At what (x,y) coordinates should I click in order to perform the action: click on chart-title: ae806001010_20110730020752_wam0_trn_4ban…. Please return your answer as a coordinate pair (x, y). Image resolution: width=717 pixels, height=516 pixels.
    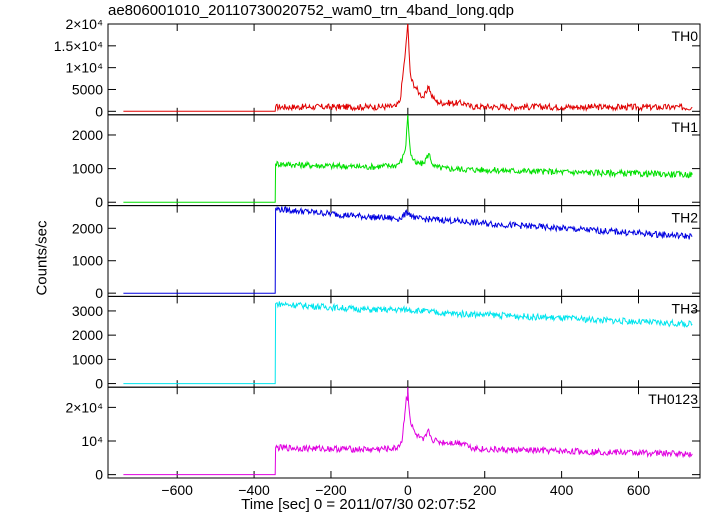
    Looking at the image, I should click on (311, 10).